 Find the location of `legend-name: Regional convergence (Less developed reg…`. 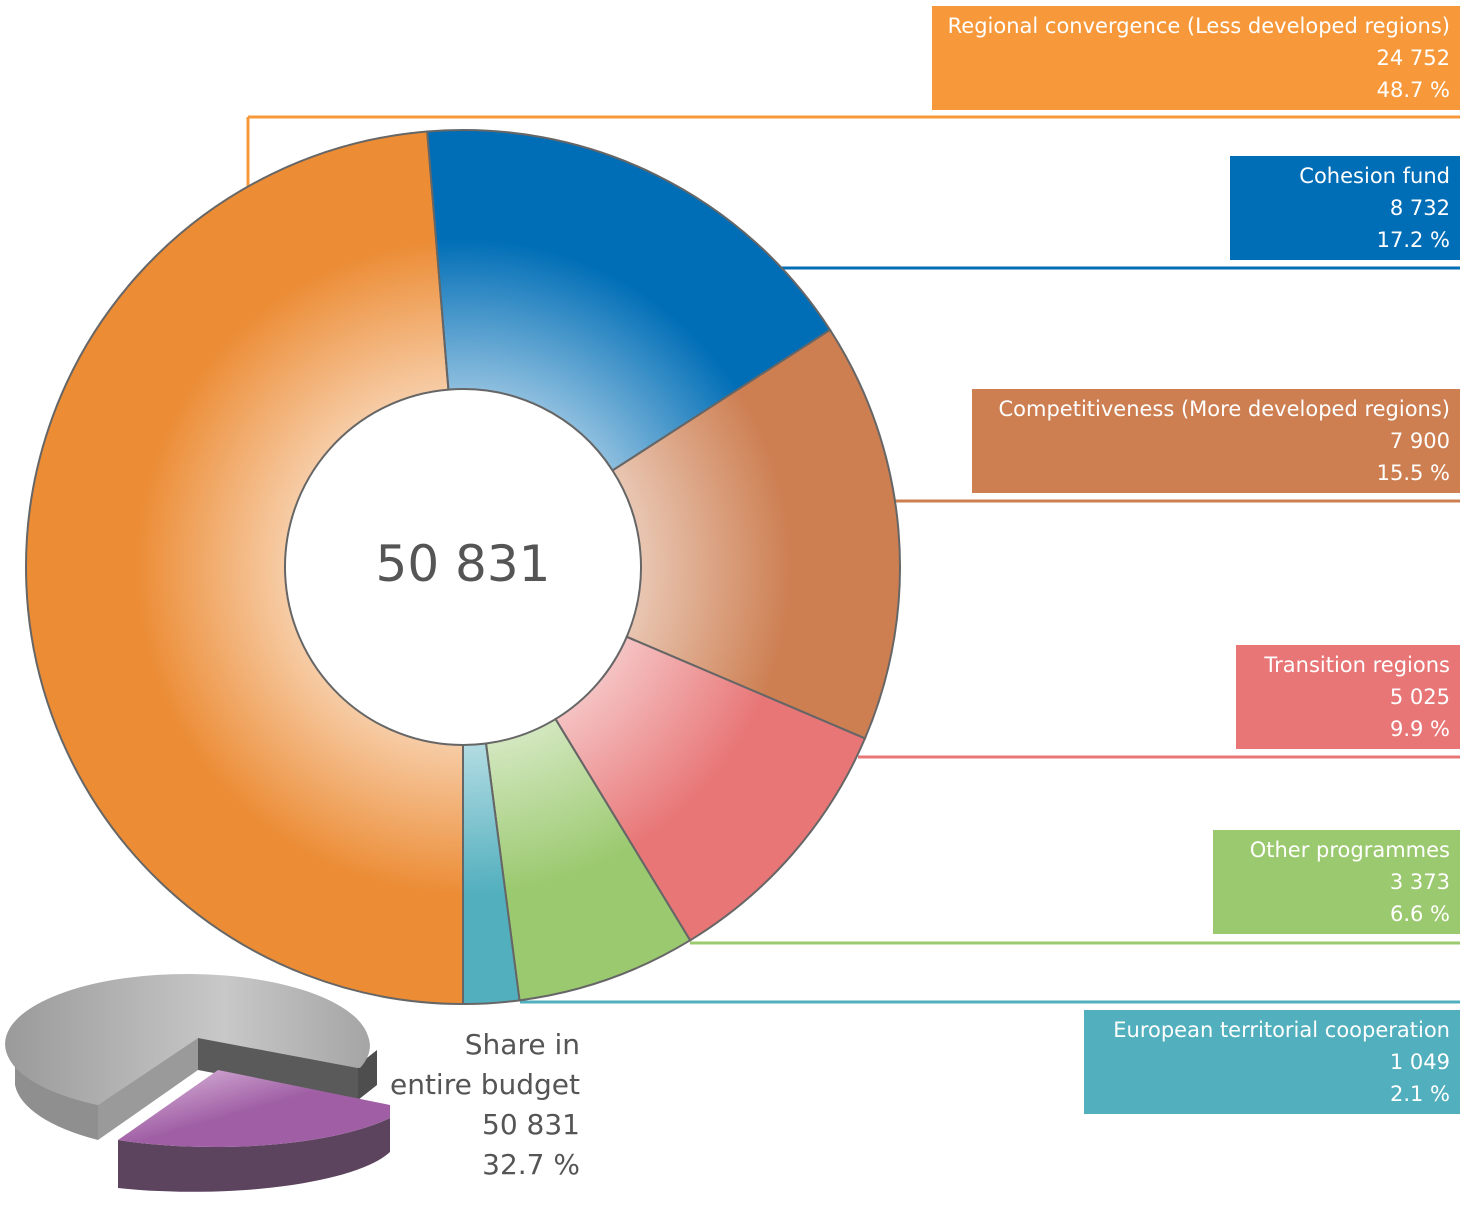

legend-name: Regional convergence (Less developed reg… is located at coordinates (1198, 26).